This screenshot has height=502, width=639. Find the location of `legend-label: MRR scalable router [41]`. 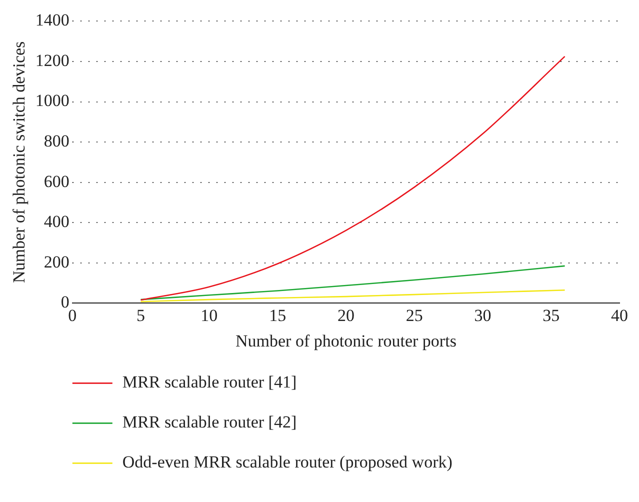

legend-label: MRR scalable router [41] is located at coordinates (209, 382).